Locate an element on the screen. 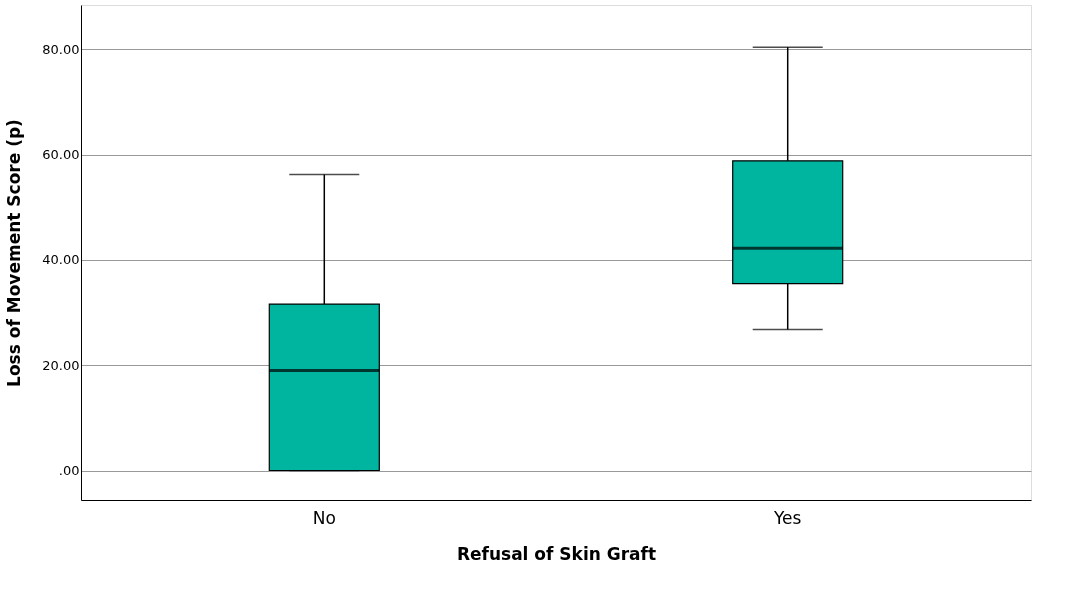  y-tick-label: 20.00 is located at coordinates (61, 365).